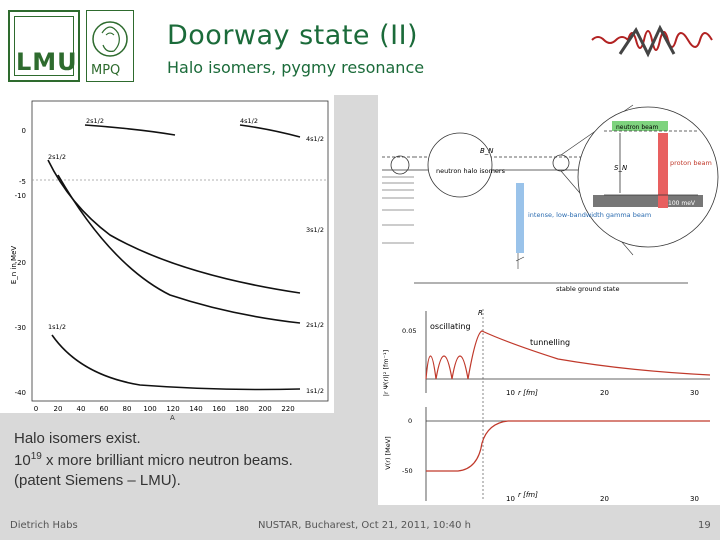 The height and width of the screenshot is (540, 720). What do you see at coordinates (104, 409) in the screenshot?
I see `xtick-60: 60` at bounding box center [104, 409].